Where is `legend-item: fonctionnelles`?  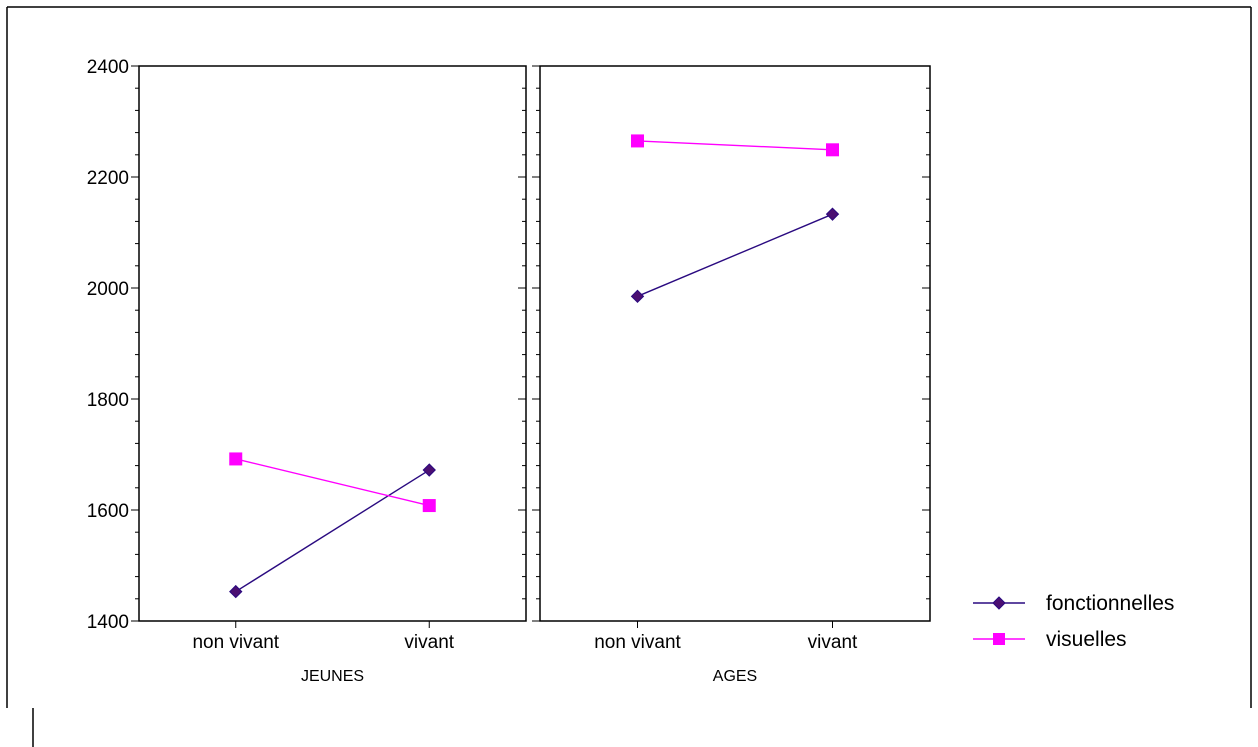
legend-item: fonctionnelles is located at coordinates (1073, 603).